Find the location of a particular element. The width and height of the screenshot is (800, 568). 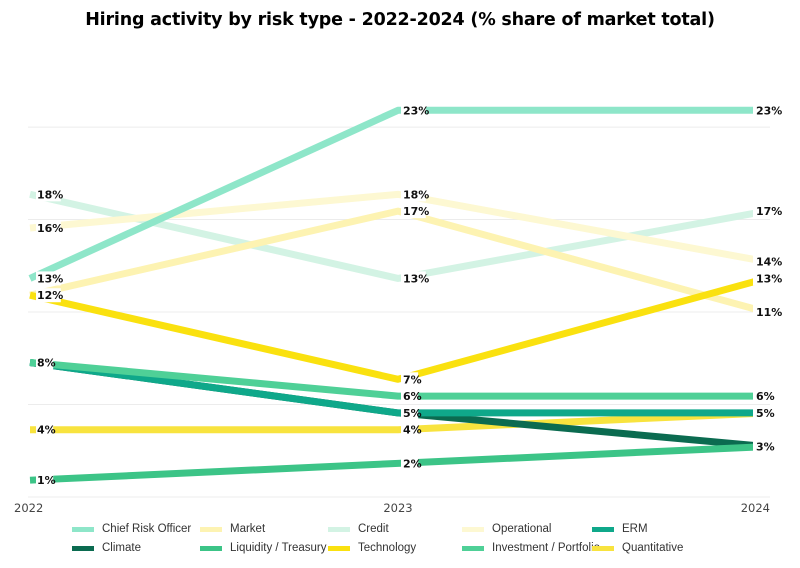

legend-item: Climate is located at coordinates (106, 548).